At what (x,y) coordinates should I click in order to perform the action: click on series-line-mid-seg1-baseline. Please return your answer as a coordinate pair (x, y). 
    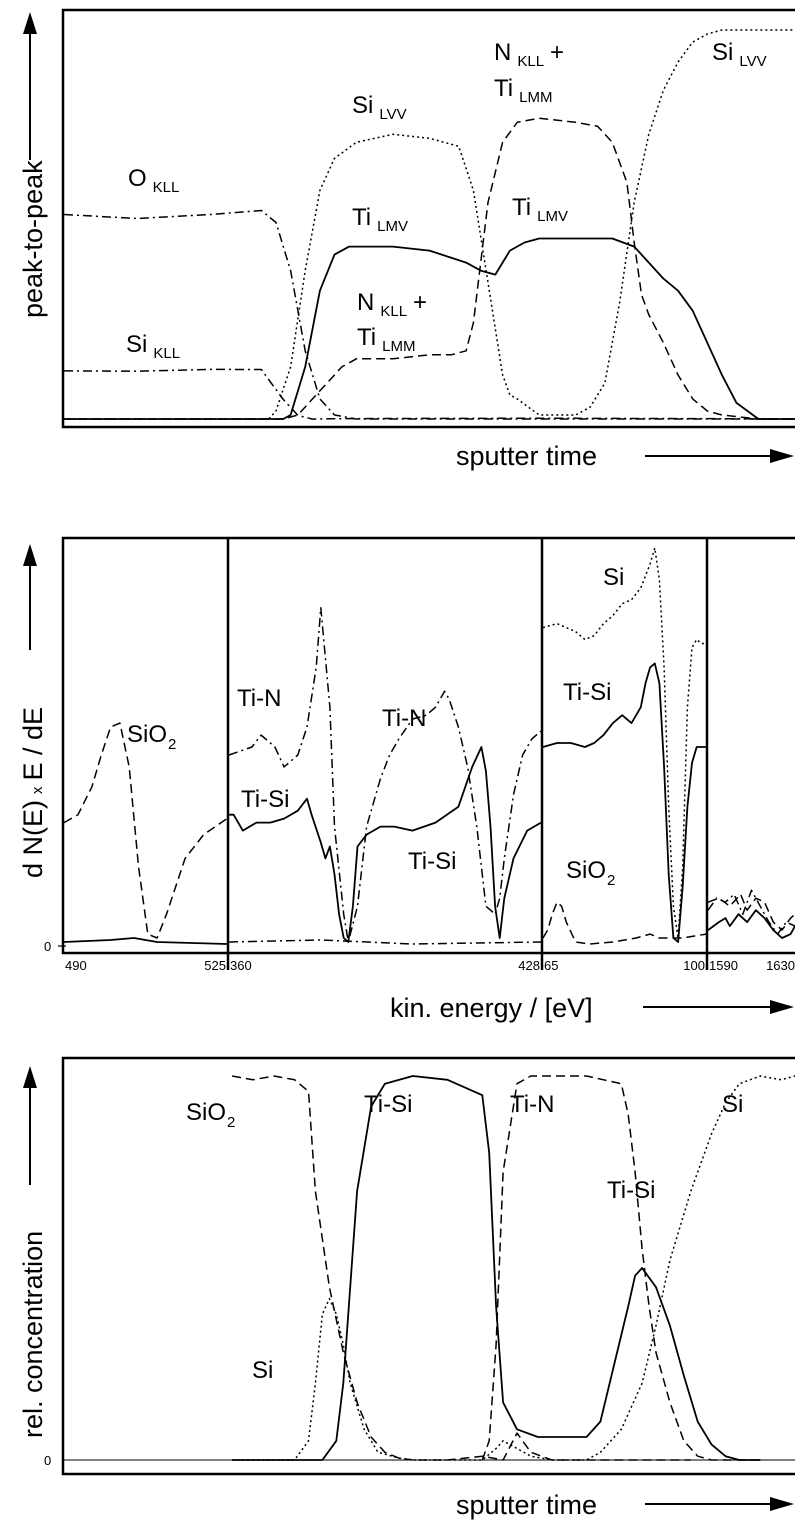
    Looking at the image, I should click on (145, 941).